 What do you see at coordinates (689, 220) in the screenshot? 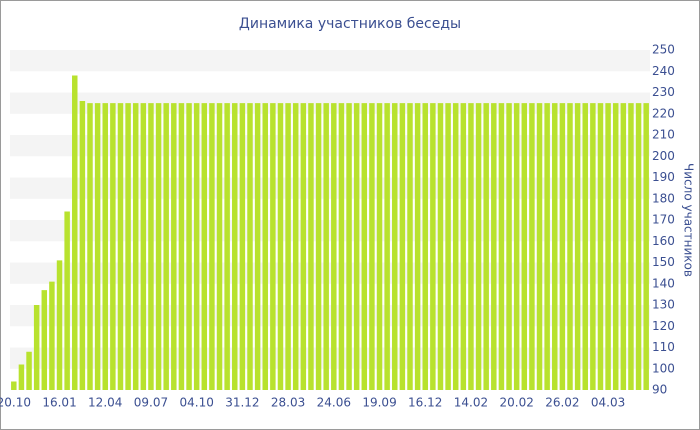
I see `y-axis-label: Число участников` at bounding box center [689, 220].